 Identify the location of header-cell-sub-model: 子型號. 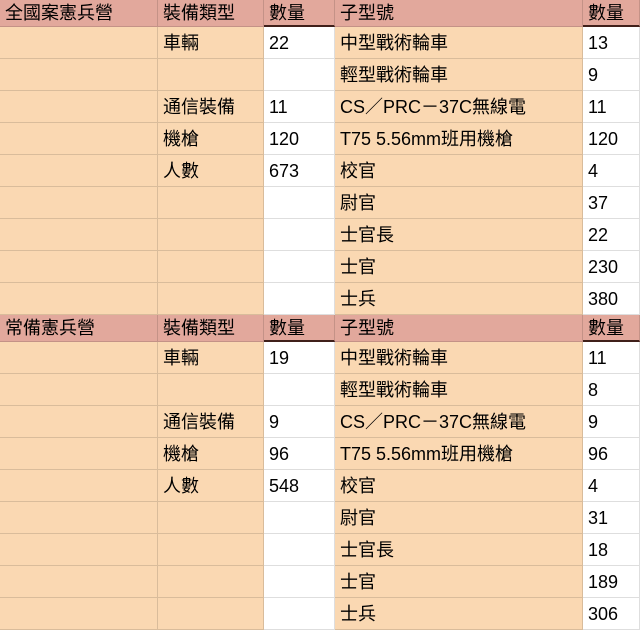
(459, 328).